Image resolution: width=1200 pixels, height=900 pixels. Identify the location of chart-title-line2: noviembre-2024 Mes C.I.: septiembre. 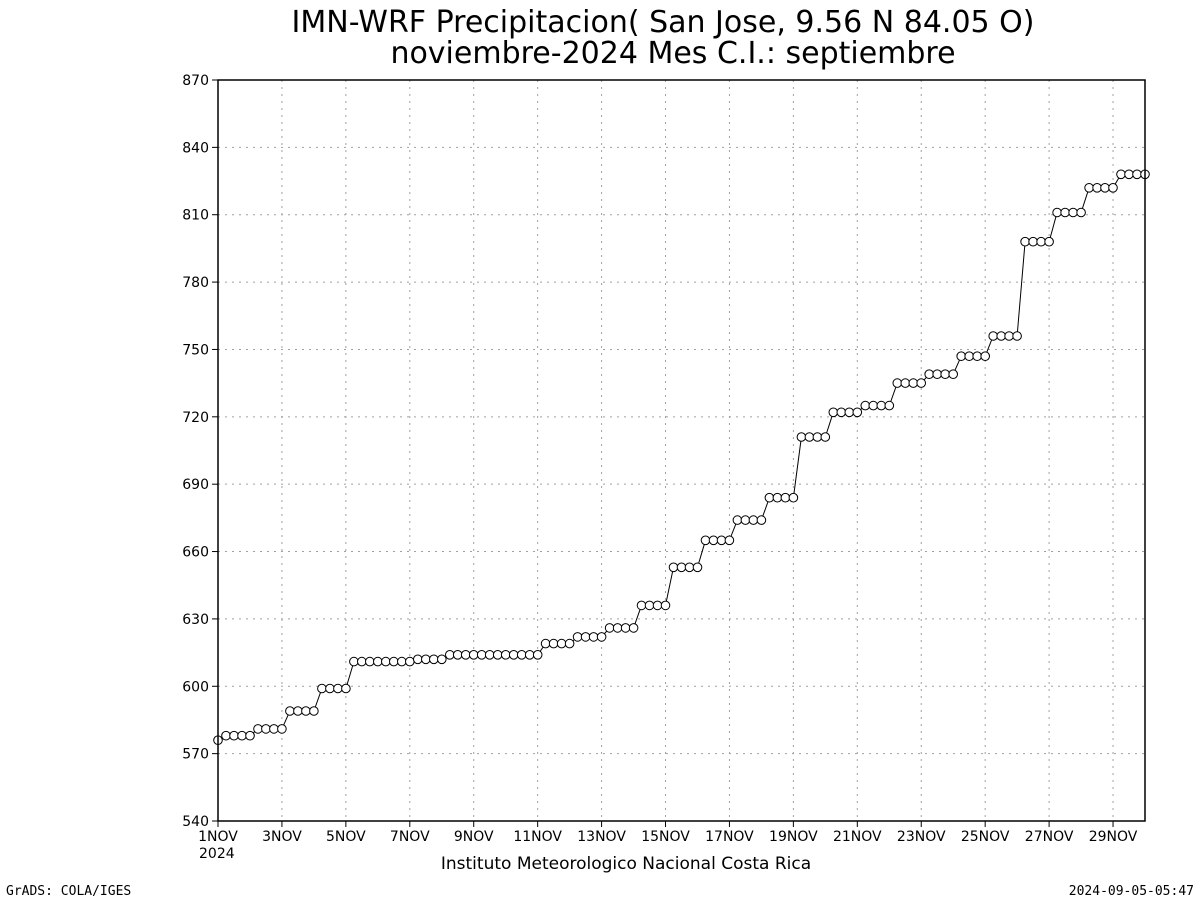
(672, 53).